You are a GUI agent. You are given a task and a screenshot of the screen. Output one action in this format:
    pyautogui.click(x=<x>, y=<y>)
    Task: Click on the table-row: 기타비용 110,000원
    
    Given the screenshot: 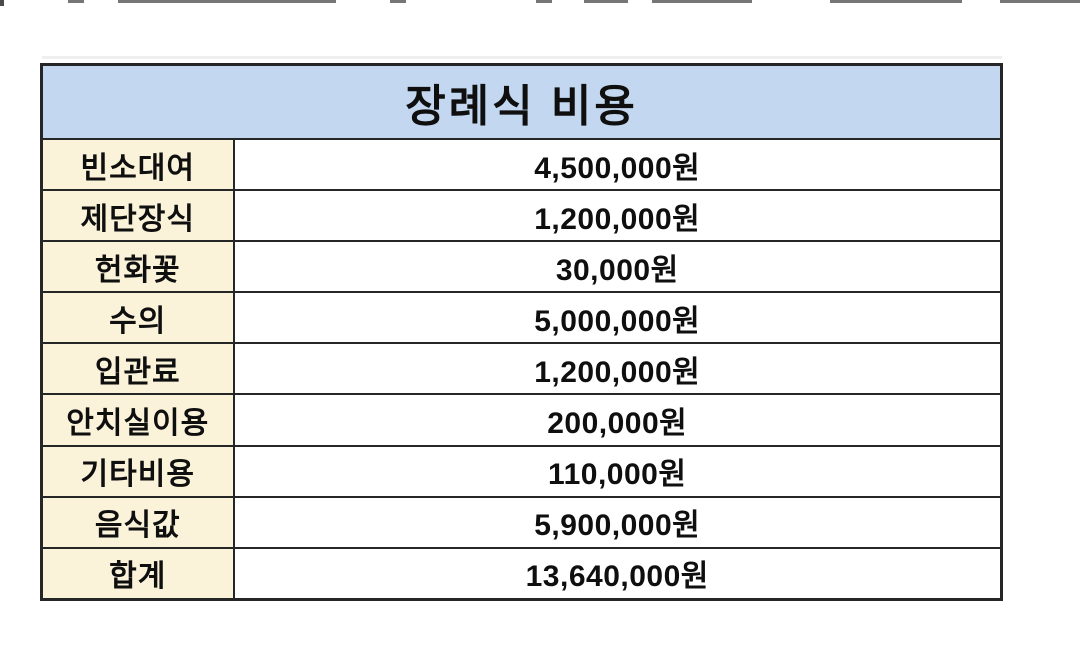 What is the action you would take?
    pyautogui.click(x=521, y=471)
    